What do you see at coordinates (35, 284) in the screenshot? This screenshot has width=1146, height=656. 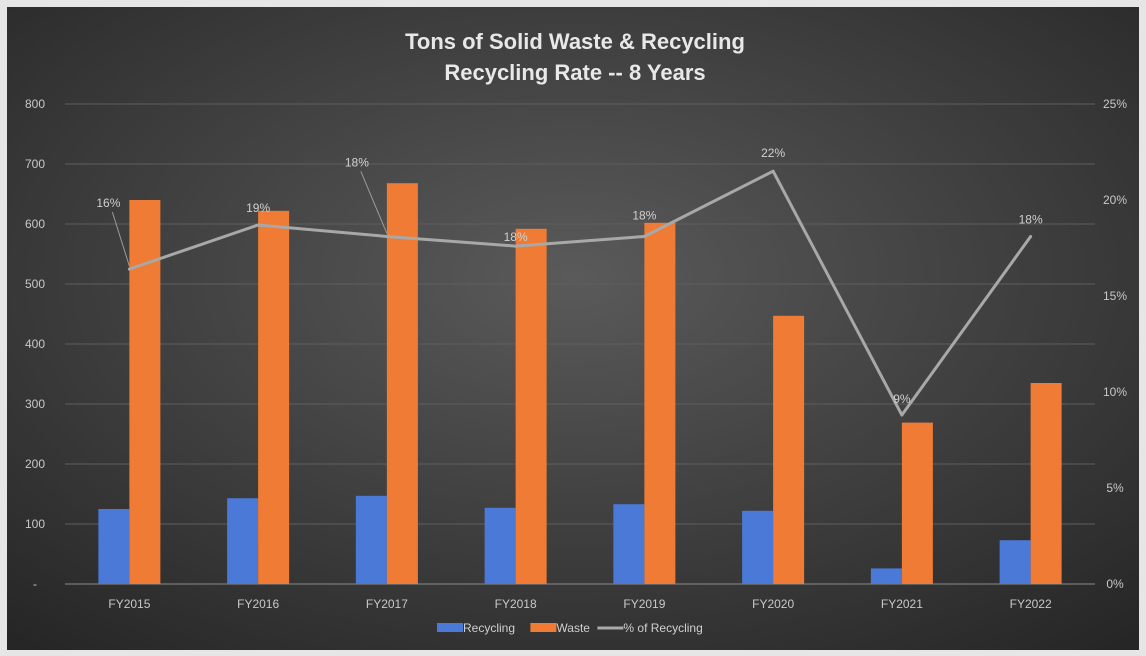 I see `left-tick-label: 500` at bounding box center [35, 284].